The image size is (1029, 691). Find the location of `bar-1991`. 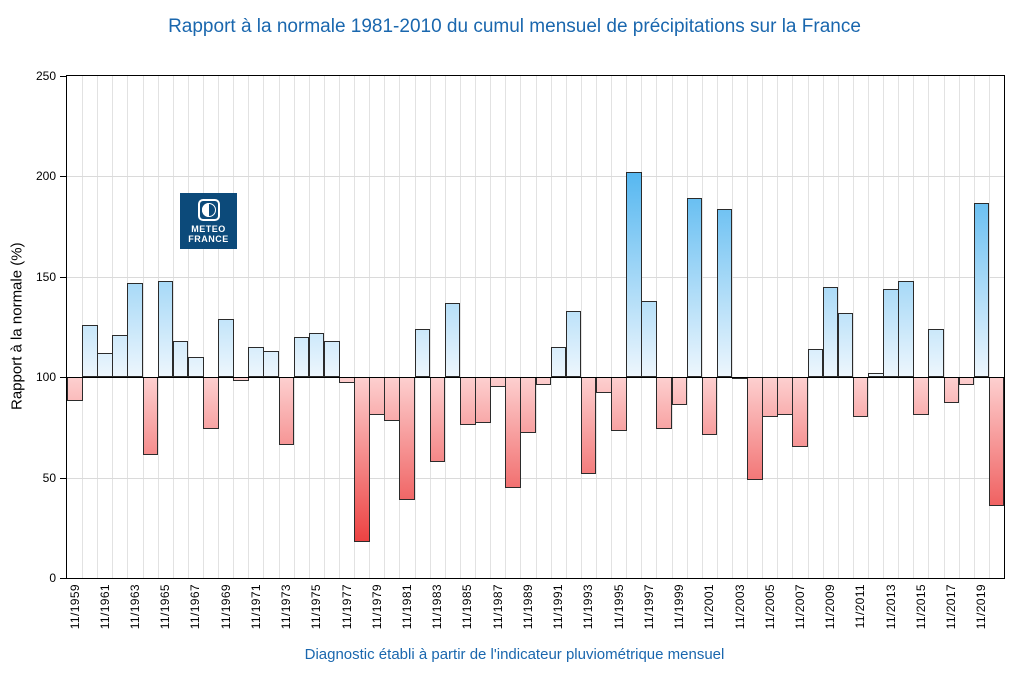

bar-1991 is located at coordinates (558, 362).